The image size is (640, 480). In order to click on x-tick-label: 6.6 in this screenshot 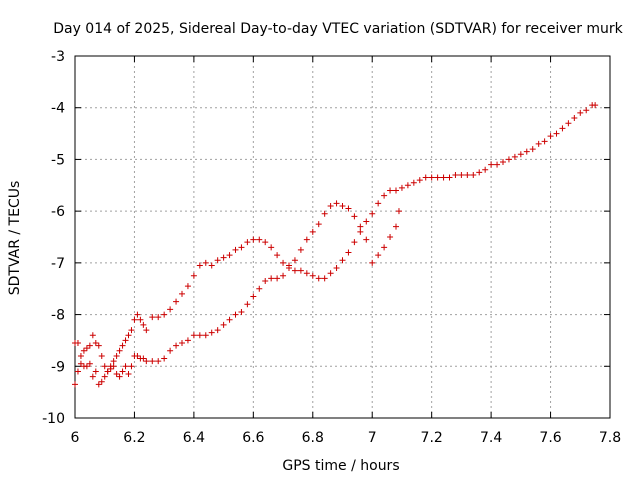, I will do `click(253, 438)`.